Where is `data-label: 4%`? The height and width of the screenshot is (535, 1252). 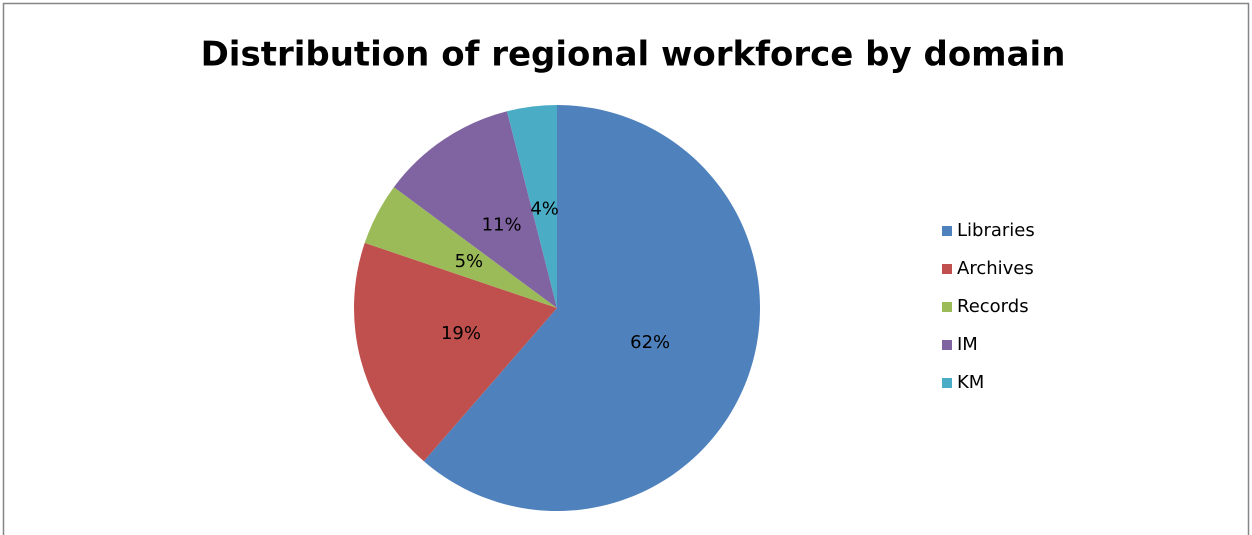 data-label: 4% is located at coordinates (544, 208).